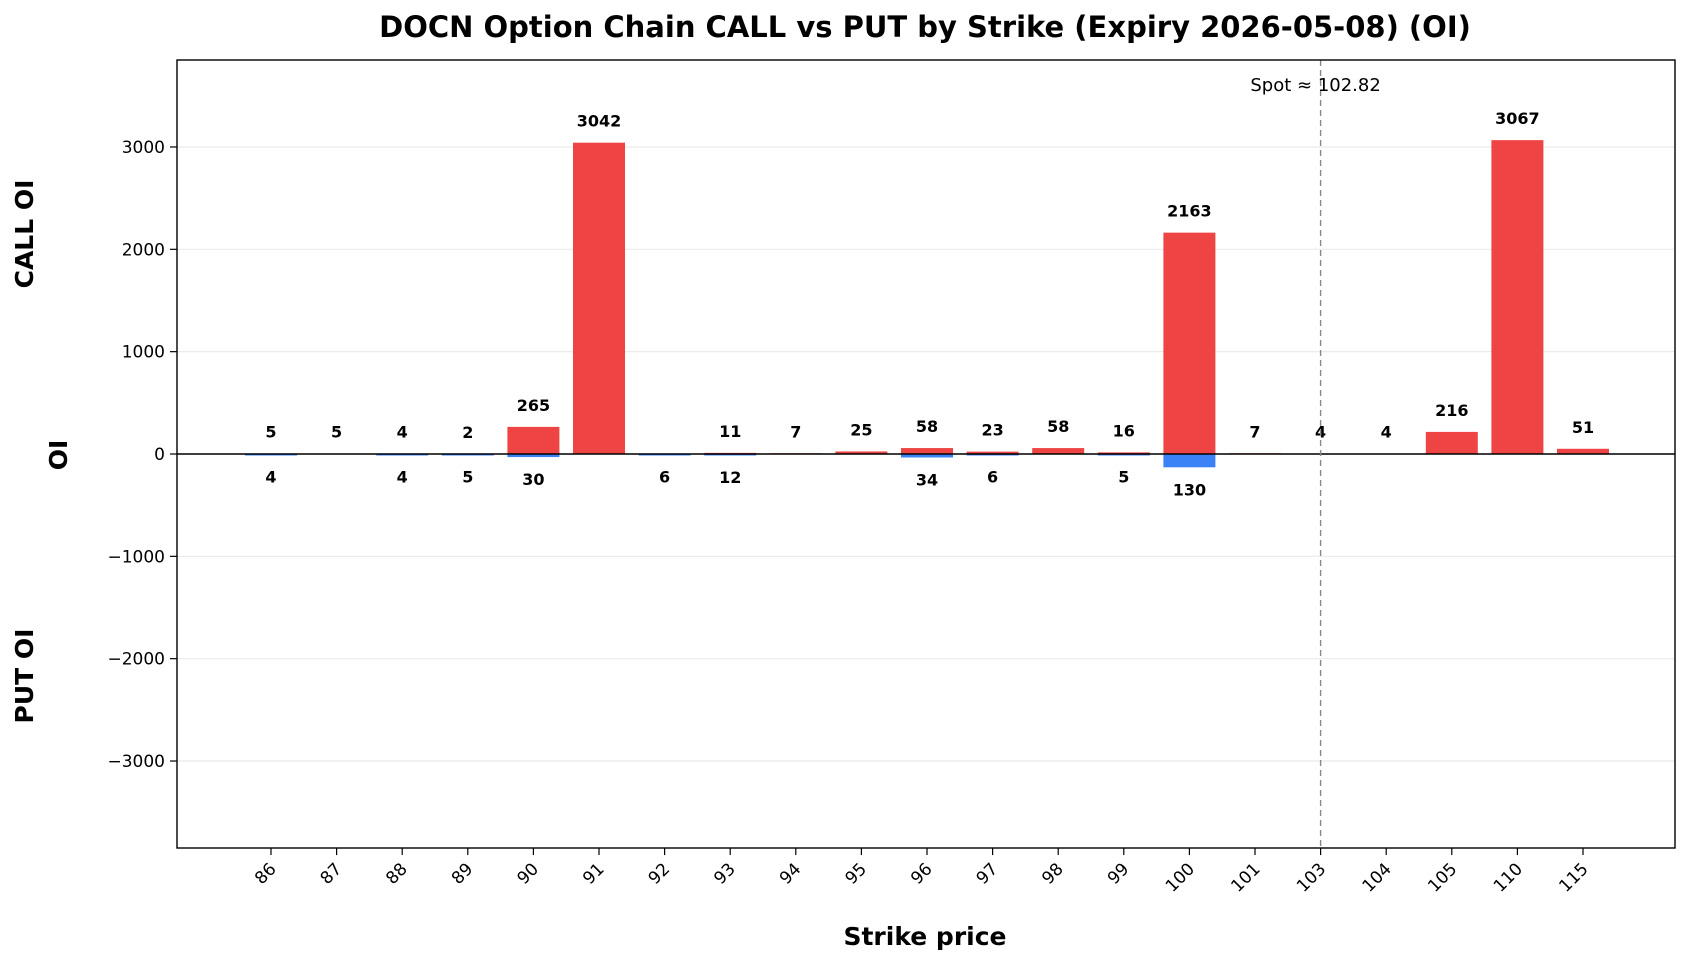 Image resolution: width=1685 pixels, height=964 pixels. Describe the element at coordinates (730, 477) in the screenshot. I see `put-bar-label: 12` at that location.